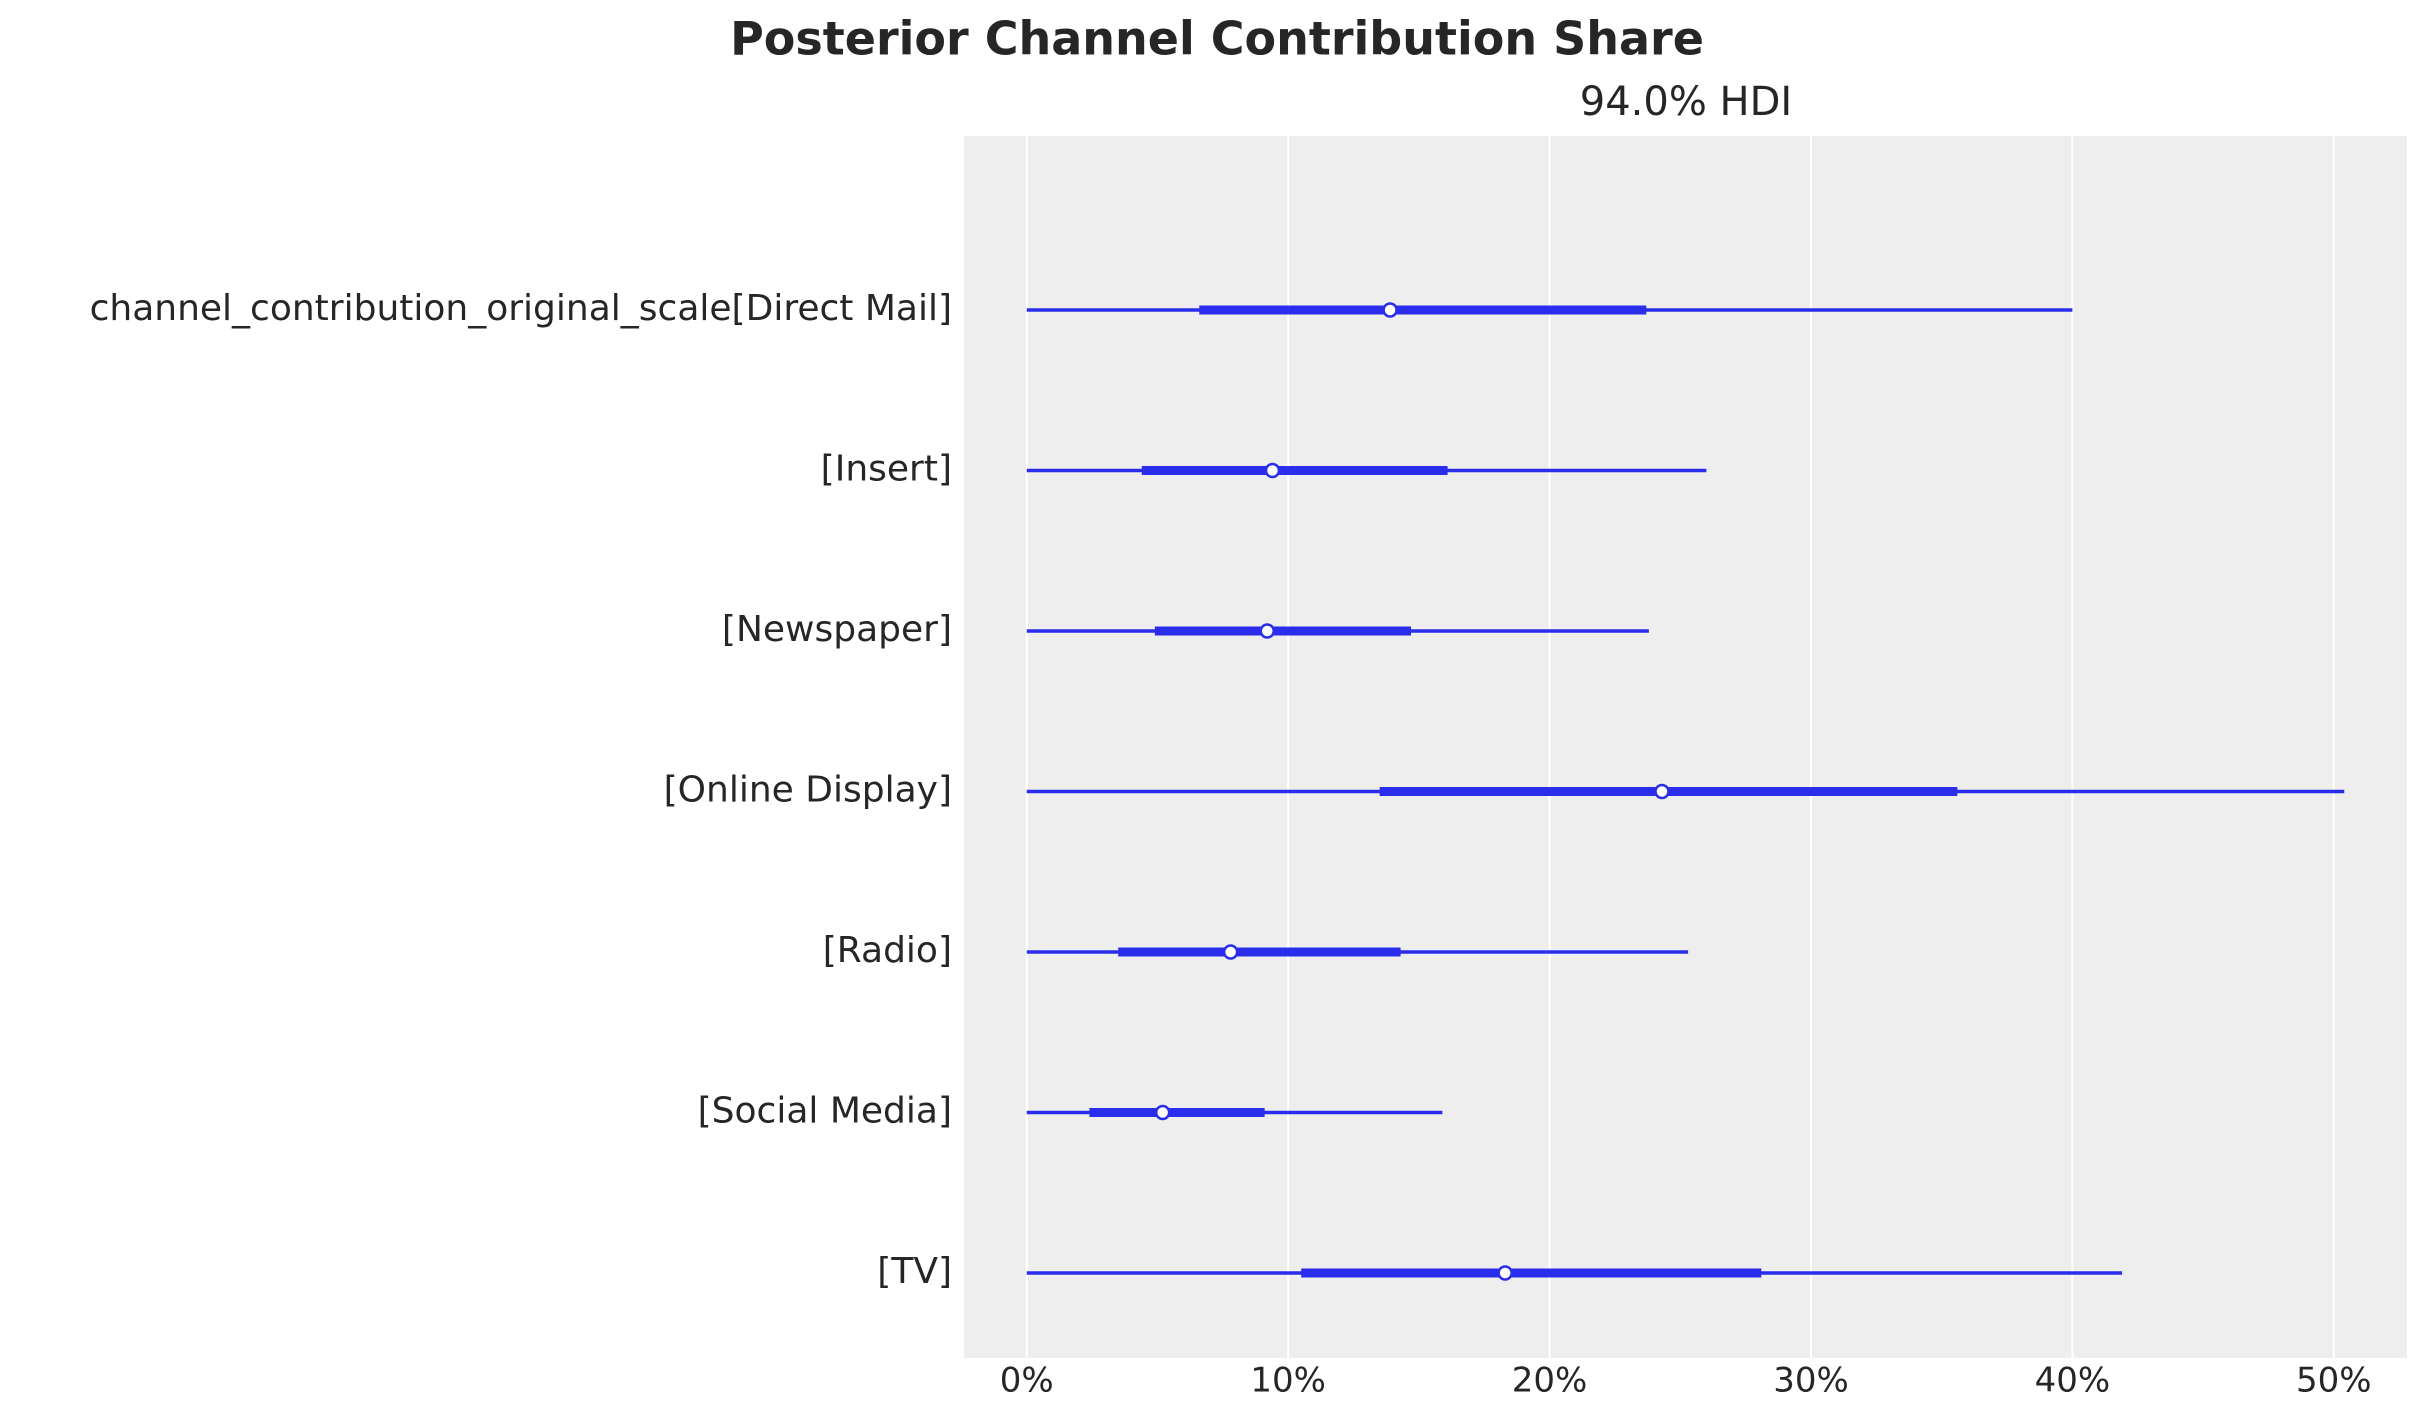  Describe the element at coordinates (1288, 1381) in the screenshot. I see `x-tick-label: 10%` at that location.